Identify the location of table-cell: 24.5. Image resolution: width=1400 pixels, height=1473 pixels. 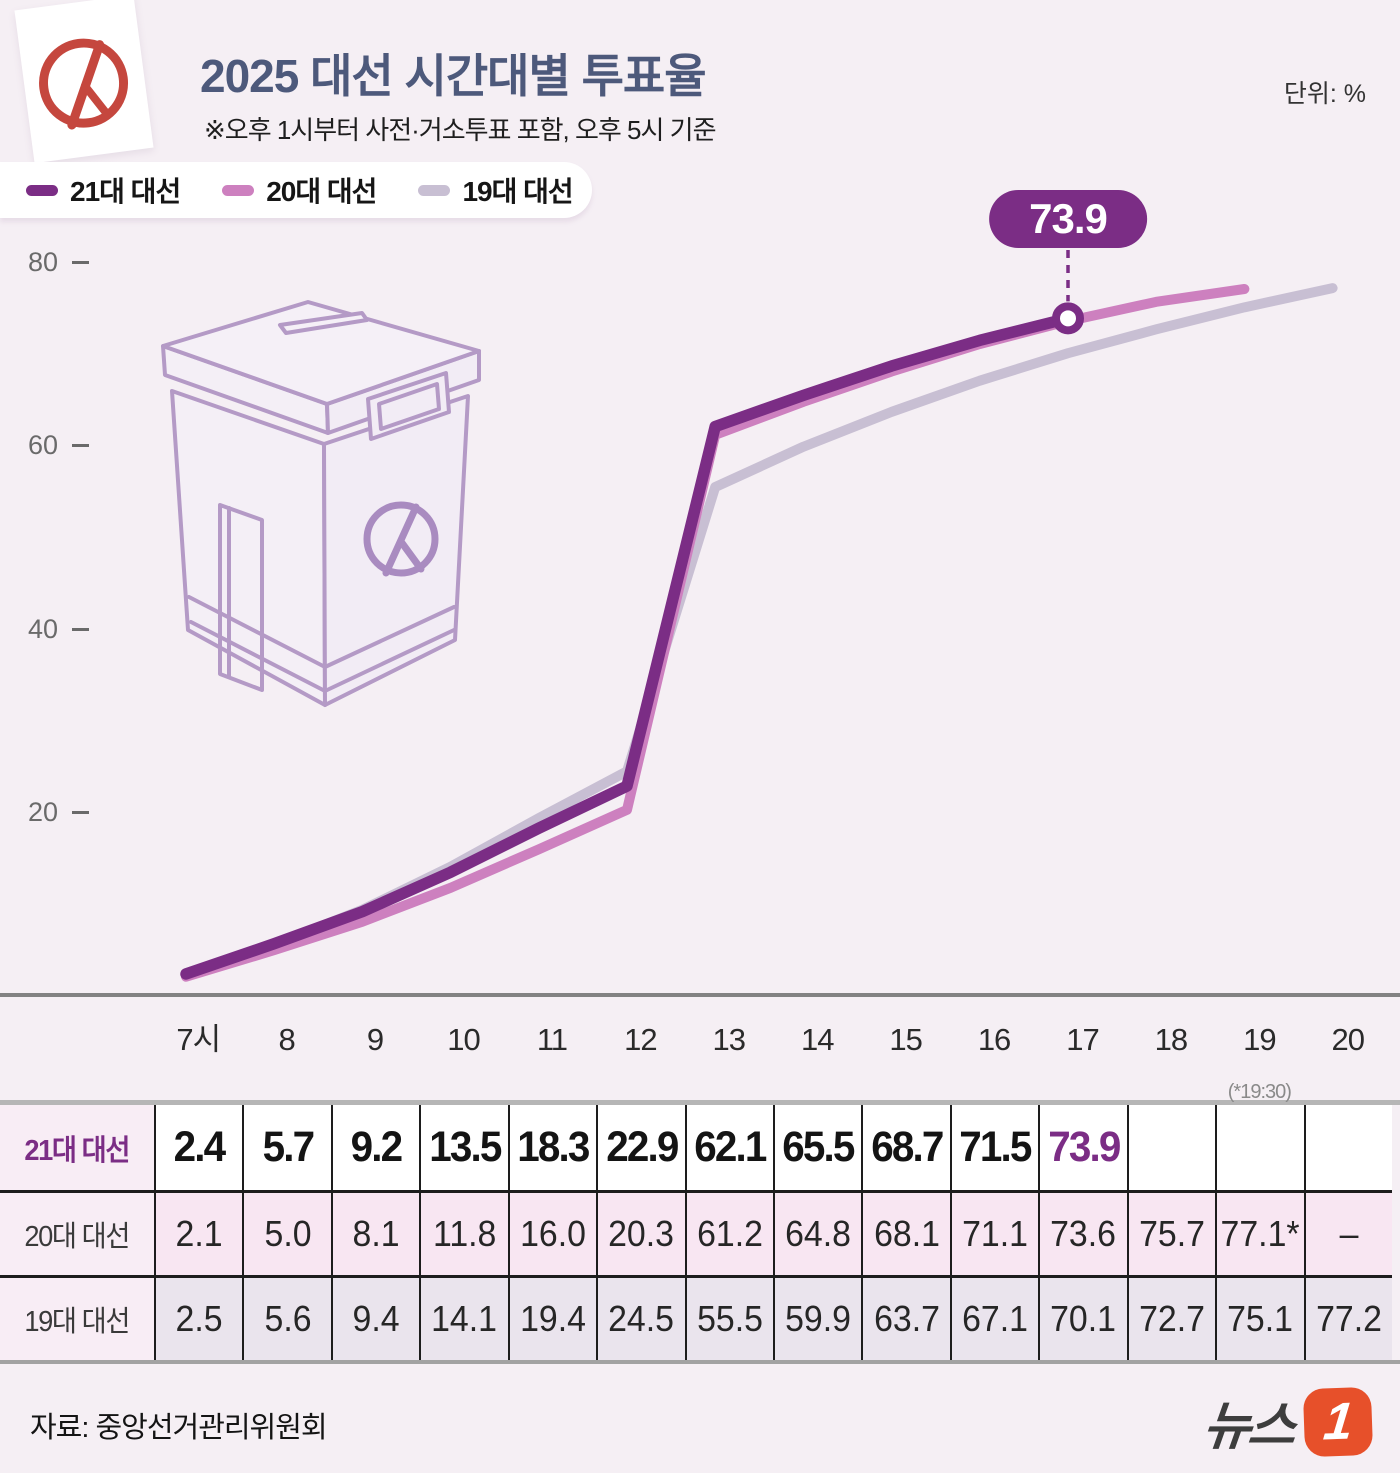
(640, 1317).